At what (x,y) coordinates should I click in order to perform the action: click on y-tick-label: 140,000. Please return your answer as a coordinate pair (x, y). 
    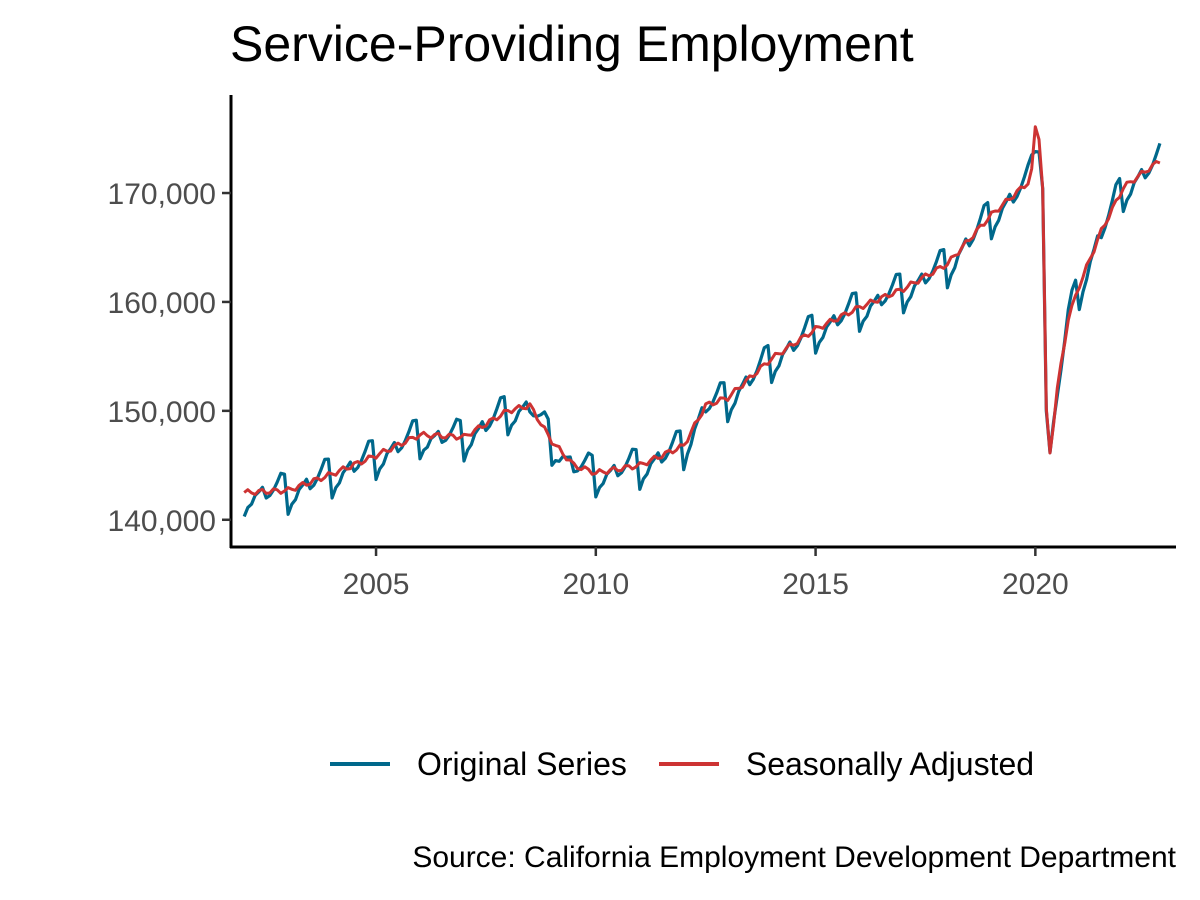
    Looking at the image, I should click on (162, 521).